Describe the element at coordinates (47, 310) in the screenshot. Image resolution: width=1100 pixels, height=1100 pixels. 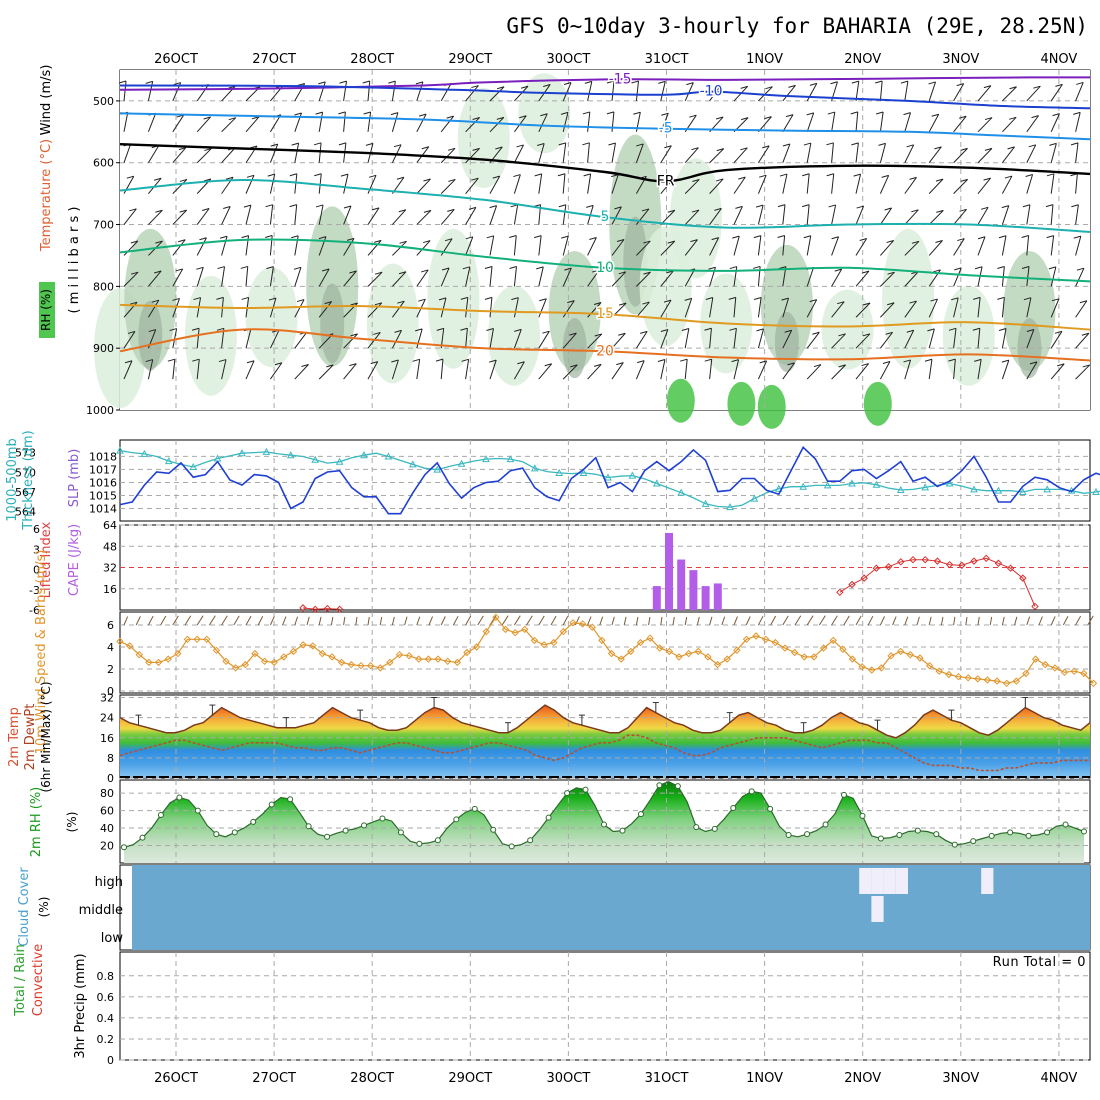
I see `rh-legend-swatch` at that location.